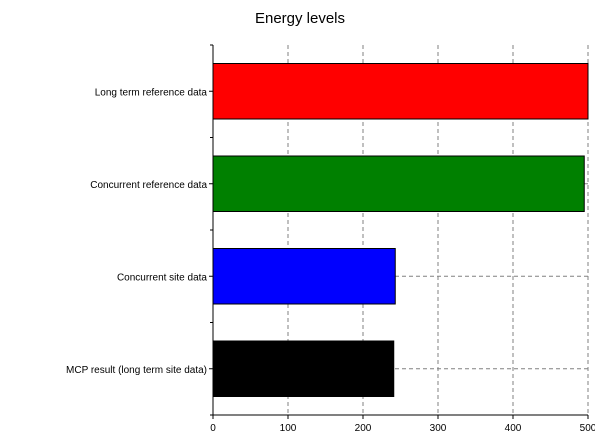  I want to click on x-tick-label: 100, so click(288, 428).